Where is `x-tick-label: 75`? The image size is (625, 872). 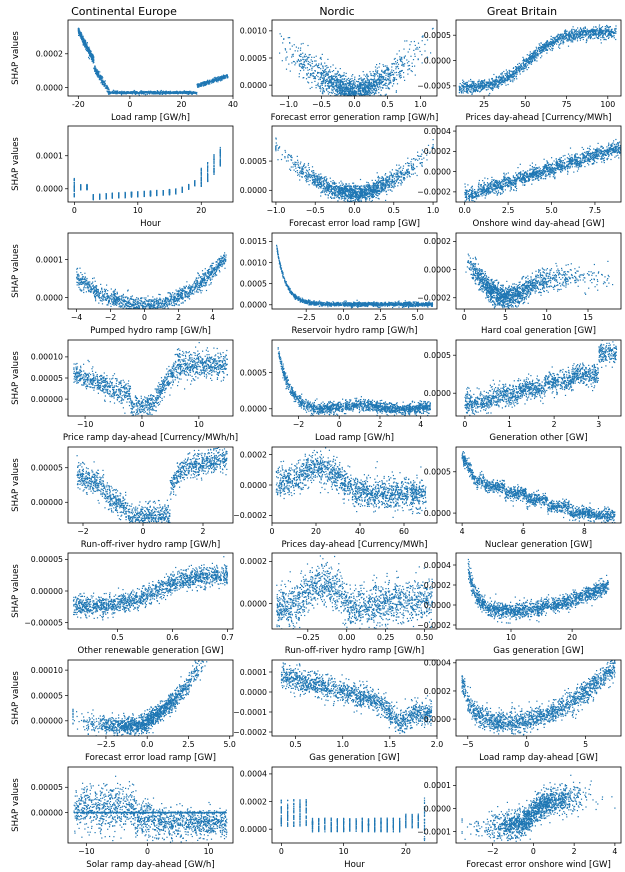
x-tick-label: 75 is located at coordinates (567, 104).